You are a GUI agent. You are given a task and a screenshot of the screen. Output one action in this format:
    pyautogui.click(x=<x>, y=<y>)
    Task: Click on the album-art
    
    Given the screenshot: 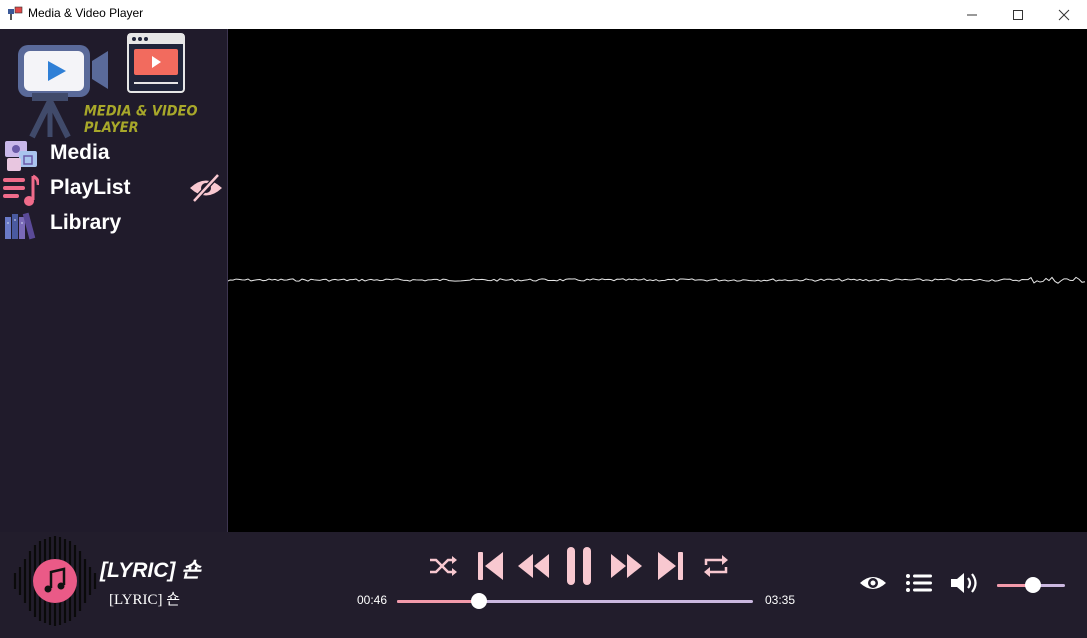 What is the action you would take?
    pyautogui.click(x=56, y=581)
    